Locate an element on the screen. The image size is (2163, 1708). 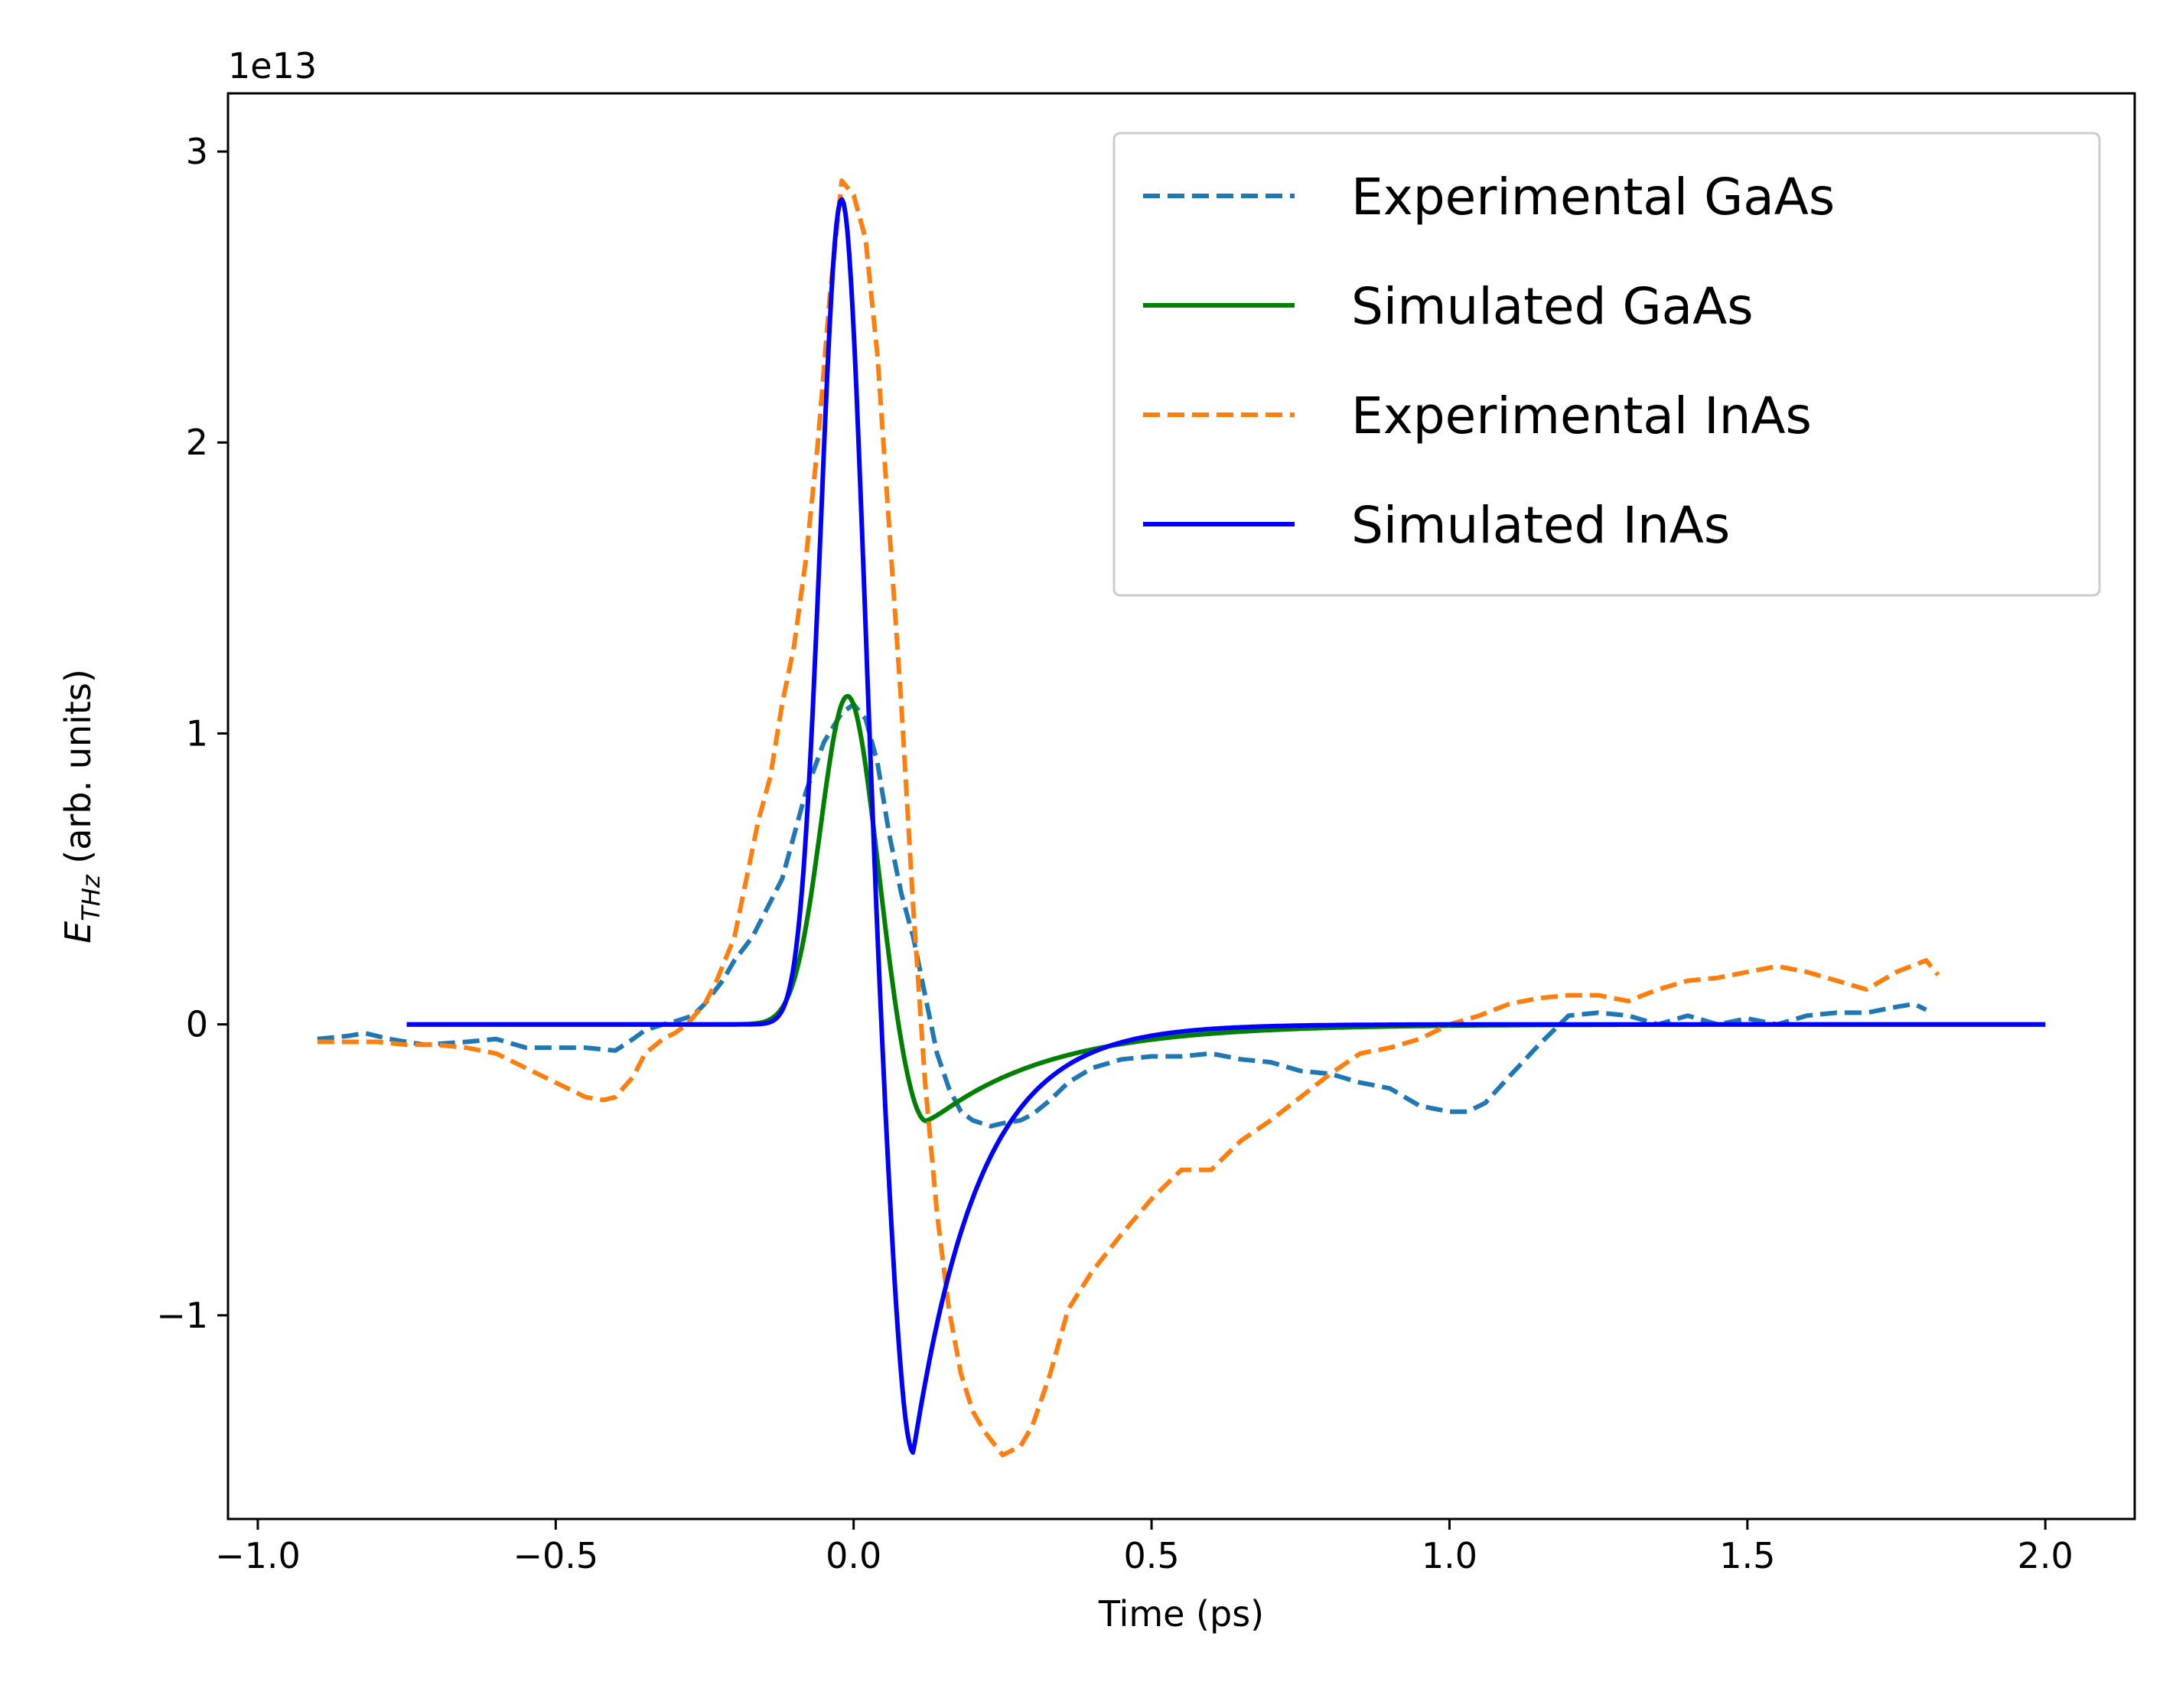
legend-label: Simulated InAs is located at coordinates (1540, 525).